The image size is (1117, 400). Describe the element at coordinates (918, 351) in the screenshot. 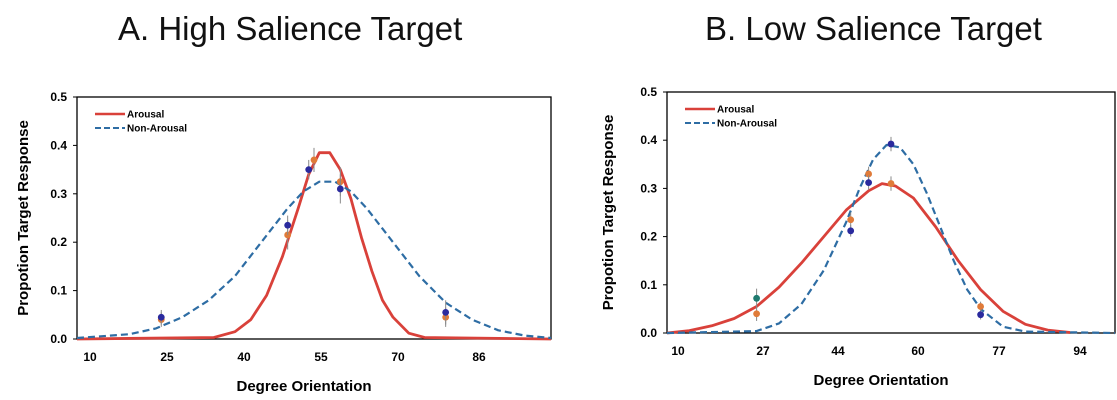

I see `x-tick-label: 60` at that location.